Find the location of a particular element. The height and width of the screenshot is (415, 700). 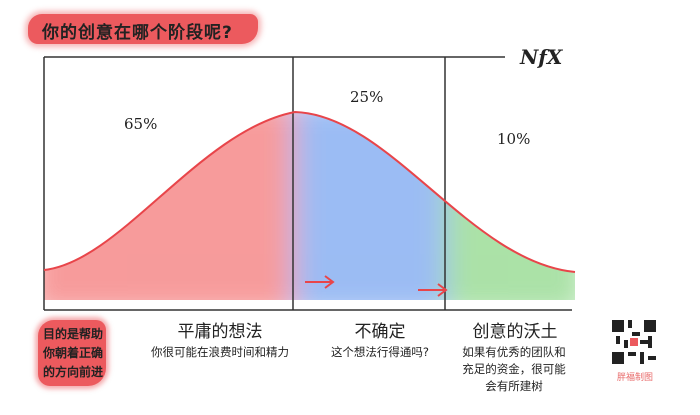

stage-uncertain-desc: 这个想法行得通吗? is located at coordinates (380, 352).